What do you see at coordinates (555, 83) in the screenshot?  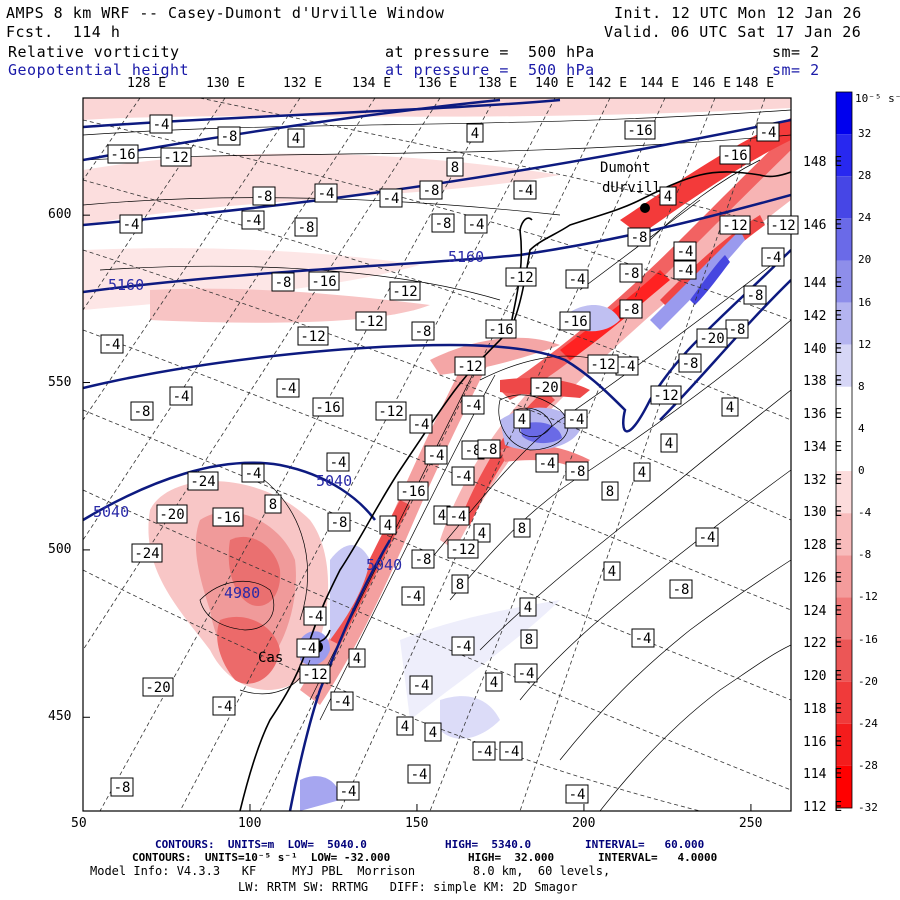 I see `top-lon-label: 140 E` at bounding box center [555, 83].